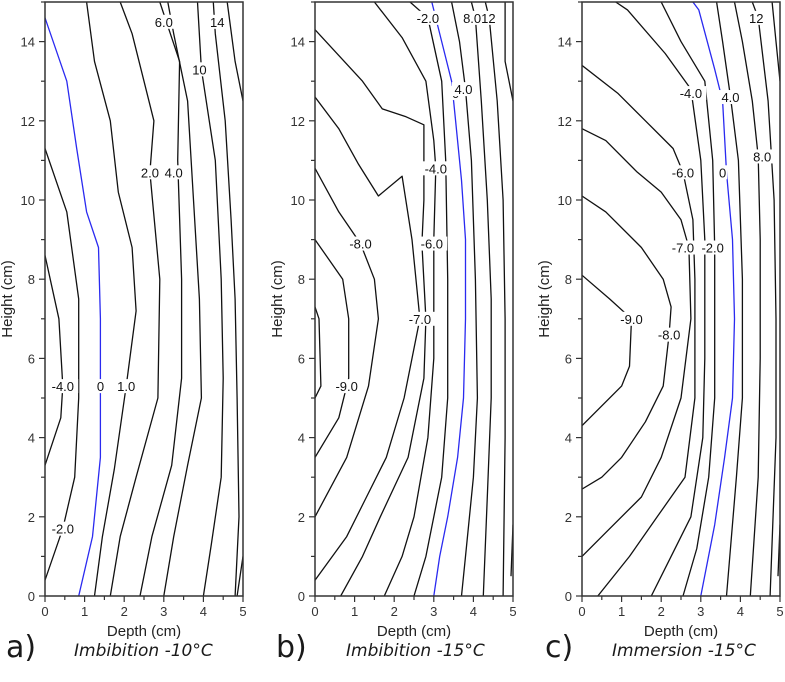 This screenshot has height=682, width=785. What do you see at coordinates (762, 156) in the screenshot?
I see `contour-label: 8.0` at bounding box center [762, 156].